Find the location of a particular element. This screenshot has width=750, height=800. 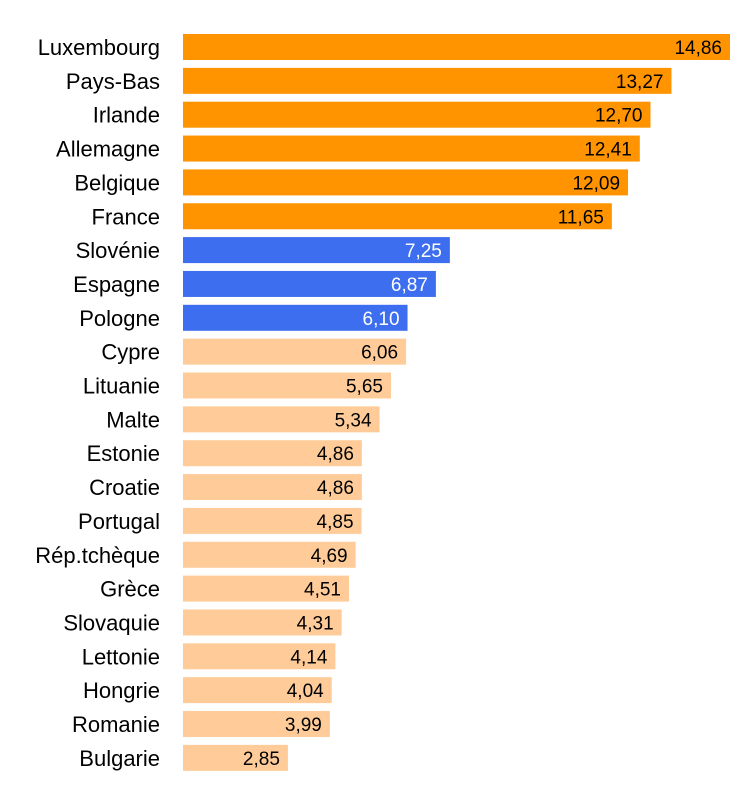

value-label: 7,25 is located at coordinates (423, 251).